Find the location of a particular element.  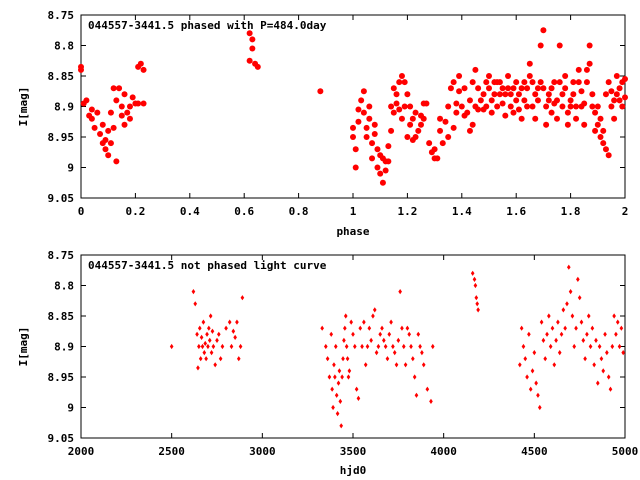

x-tick-label: 0.4 is located at coordinates (190, 211).